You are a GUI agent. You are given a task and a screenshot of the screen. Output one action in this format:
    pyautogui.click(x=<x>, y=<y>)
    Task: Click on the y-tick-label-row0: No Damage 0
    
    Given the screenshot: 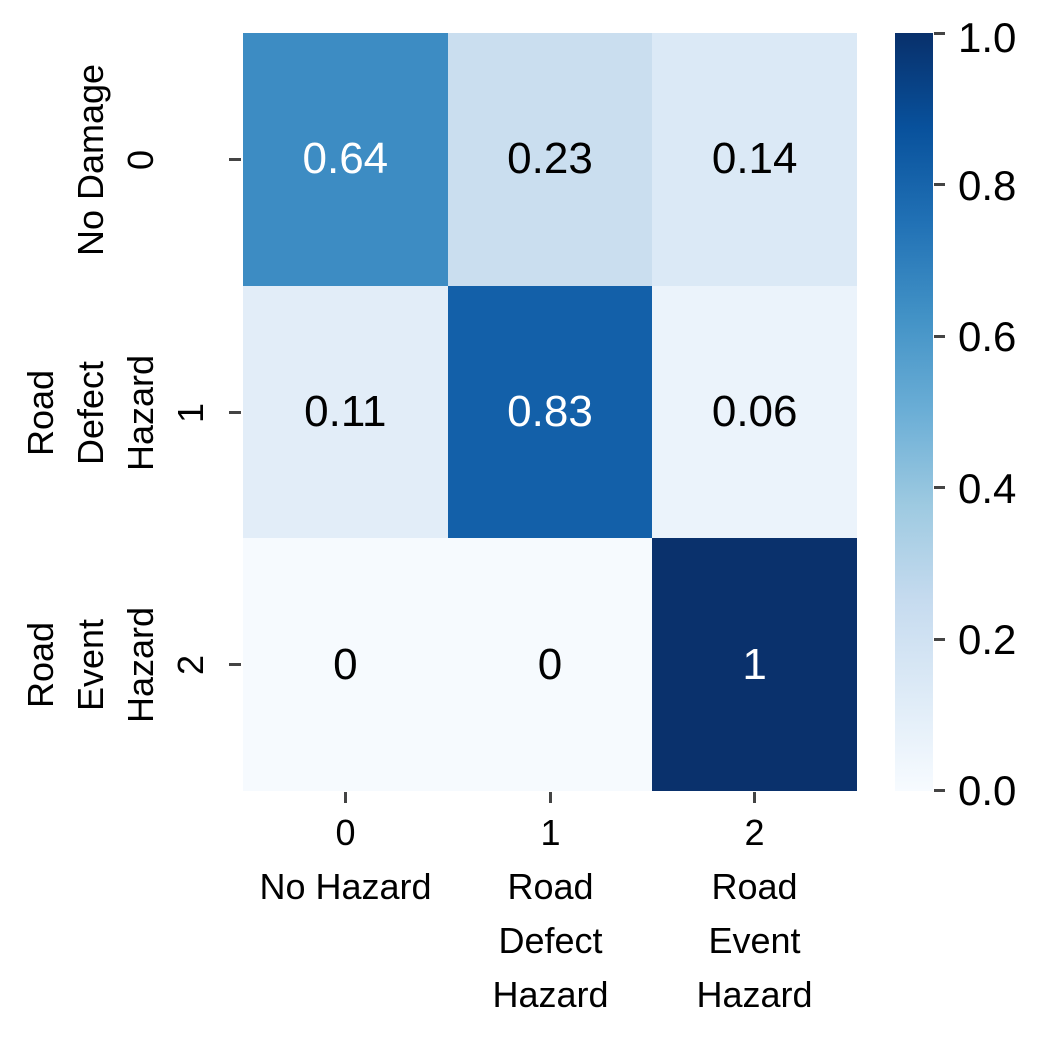 What is the action you would take?
    pyautogui.click(x=116, y=159)
    